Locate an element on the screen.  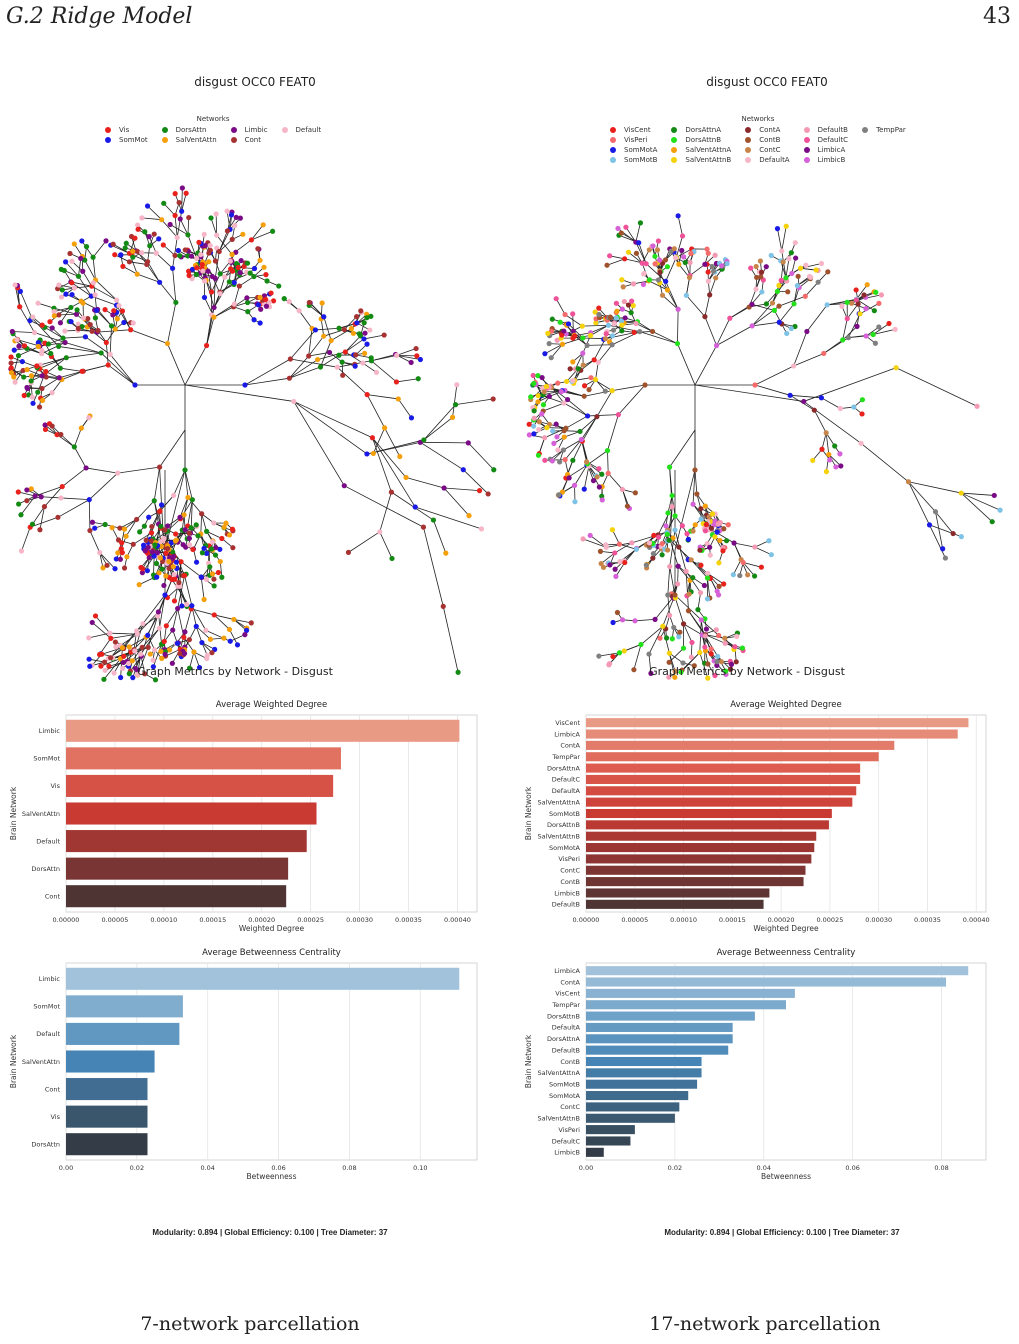
y-tick-label: SalVentAttnB is located at coordinates (558, 1119).